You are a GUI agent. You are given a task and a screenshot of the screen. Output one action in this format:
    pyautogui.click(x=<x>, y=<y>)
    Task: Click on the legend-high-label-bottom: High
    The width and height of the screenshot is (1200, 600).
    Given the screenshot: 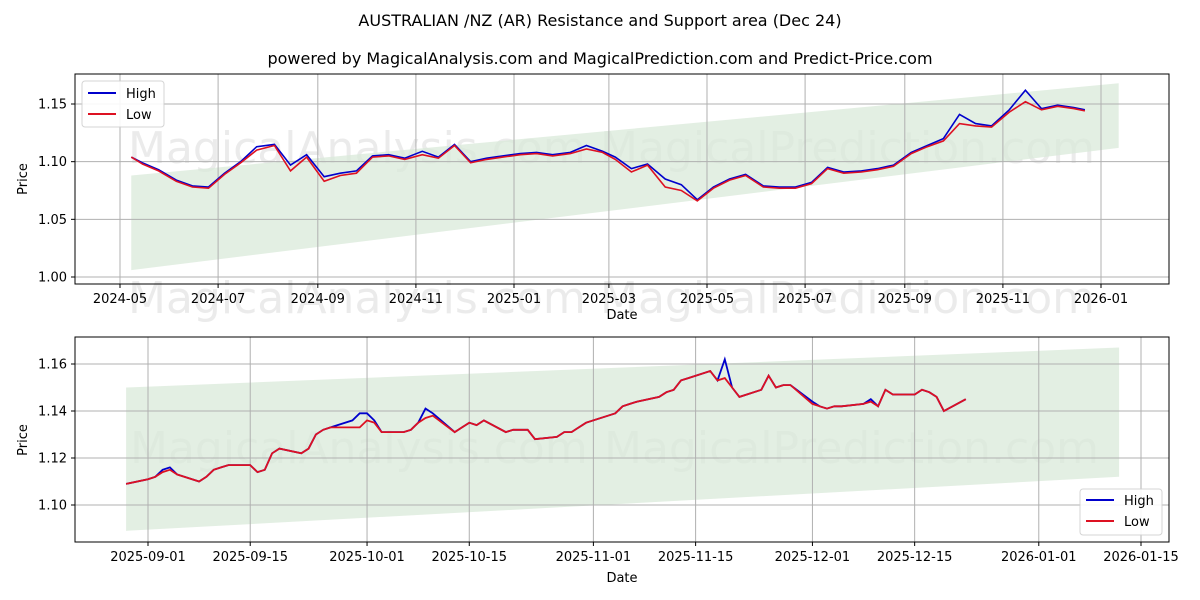 What is the action you would take?
    pyautogui.click(x=1139, y=501)
    